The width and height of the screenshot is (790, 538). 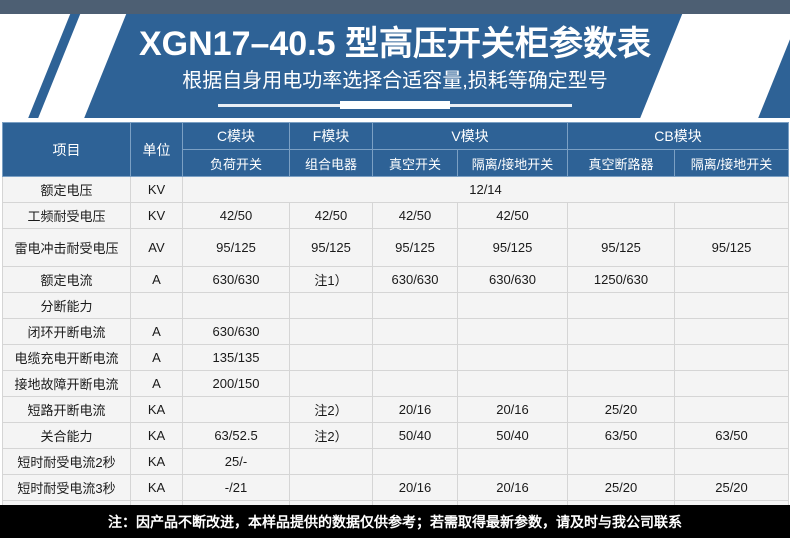 I want to click on table-row: 接地故障开断电流 A 200/150, so click(x=396, y=383).